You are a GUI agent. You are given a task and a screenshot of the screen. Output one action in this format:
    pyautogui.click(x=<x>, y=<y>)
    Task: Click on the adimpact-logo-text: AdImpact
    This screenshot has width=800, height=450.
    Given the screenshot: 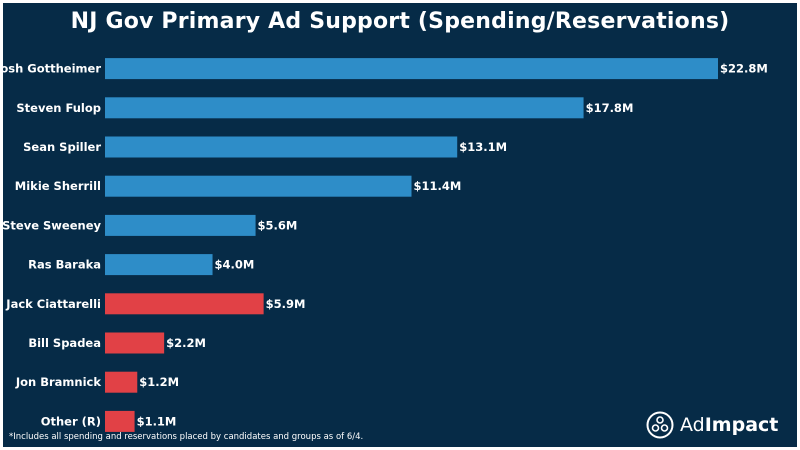 What is the action you would take?
    pyautogui.click(x=729, y=425)
    